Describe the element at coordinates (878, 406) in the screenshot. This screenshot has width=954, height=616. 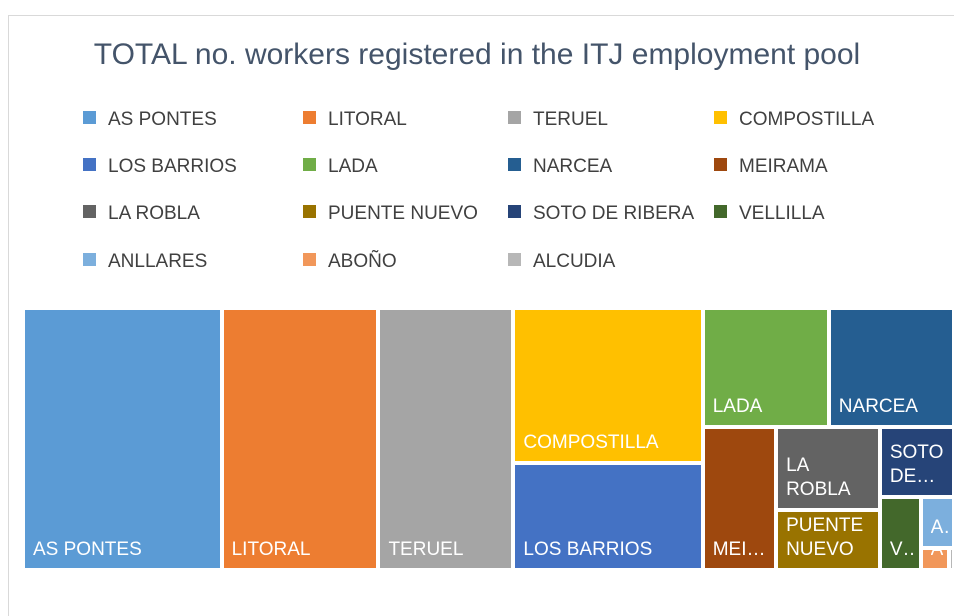
I see `cell-label: NARCEA` at that location.